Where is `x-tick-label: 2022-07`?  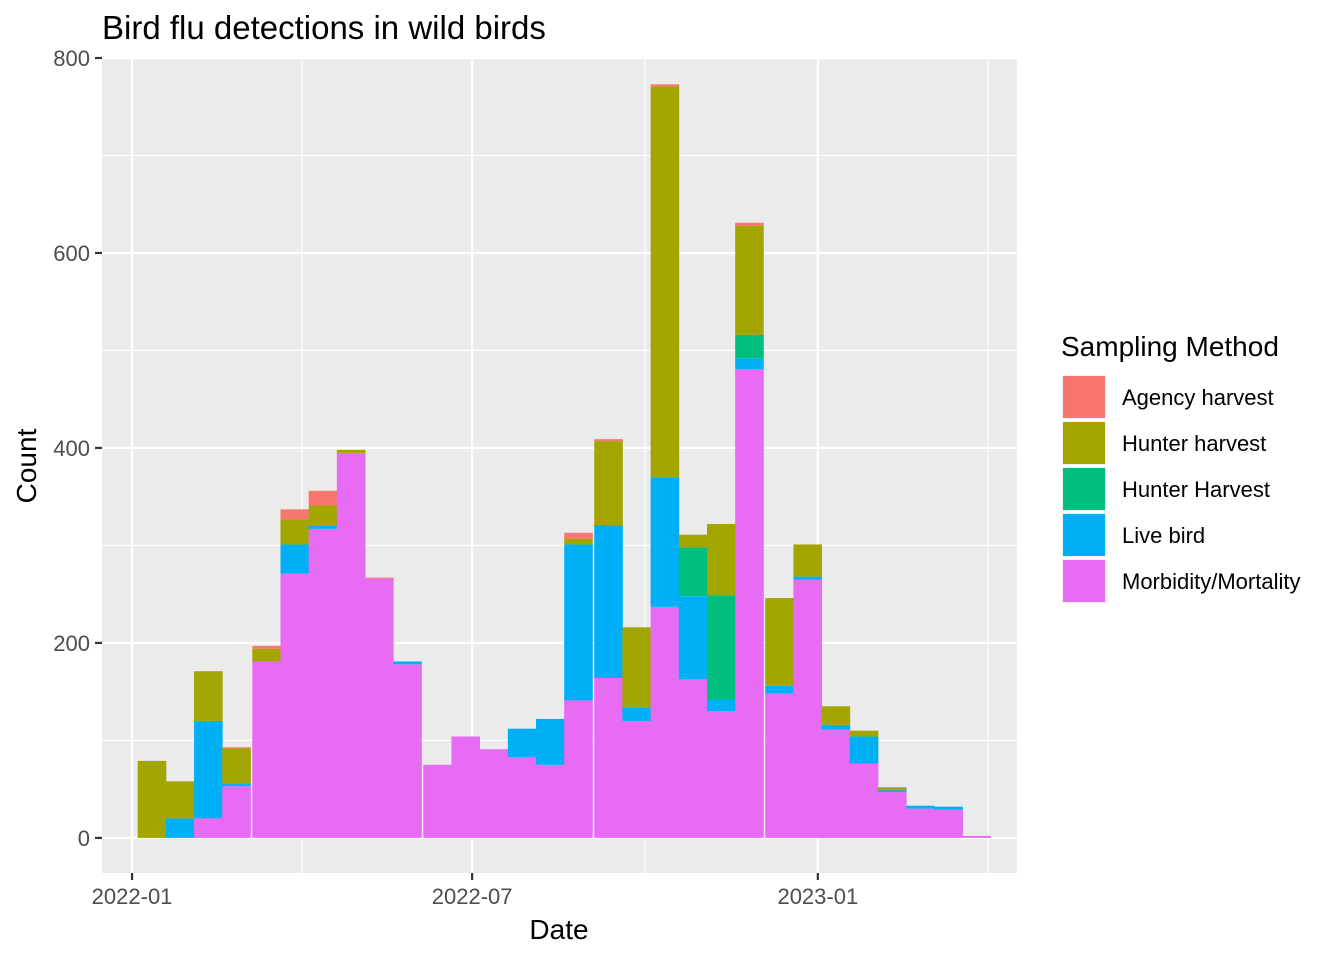
x-tick-label: 2022-07 is located at coordinates (472, 896).